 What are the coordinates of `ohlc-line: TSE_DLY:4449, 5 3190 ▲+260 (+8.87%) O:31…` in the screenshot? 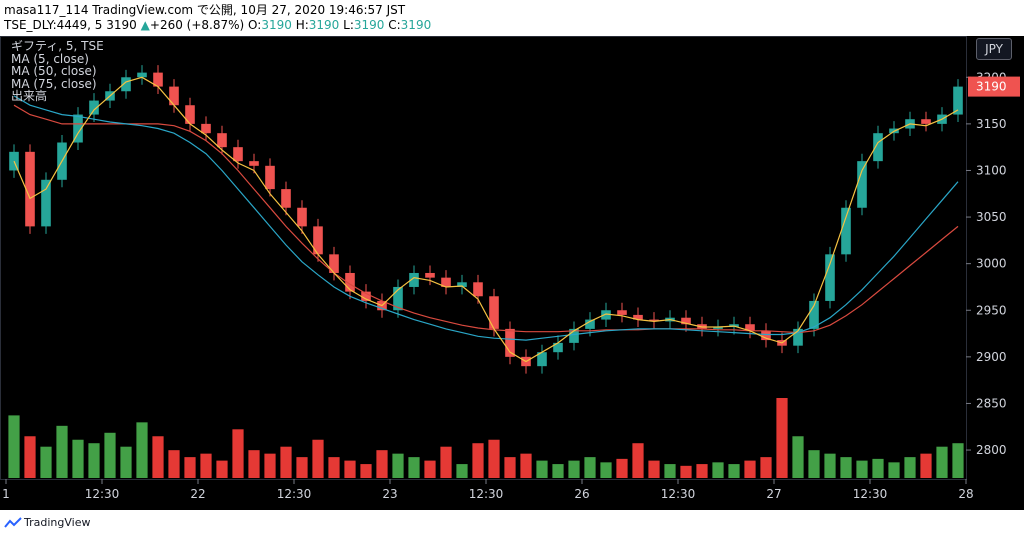 It's located at (217, 25).